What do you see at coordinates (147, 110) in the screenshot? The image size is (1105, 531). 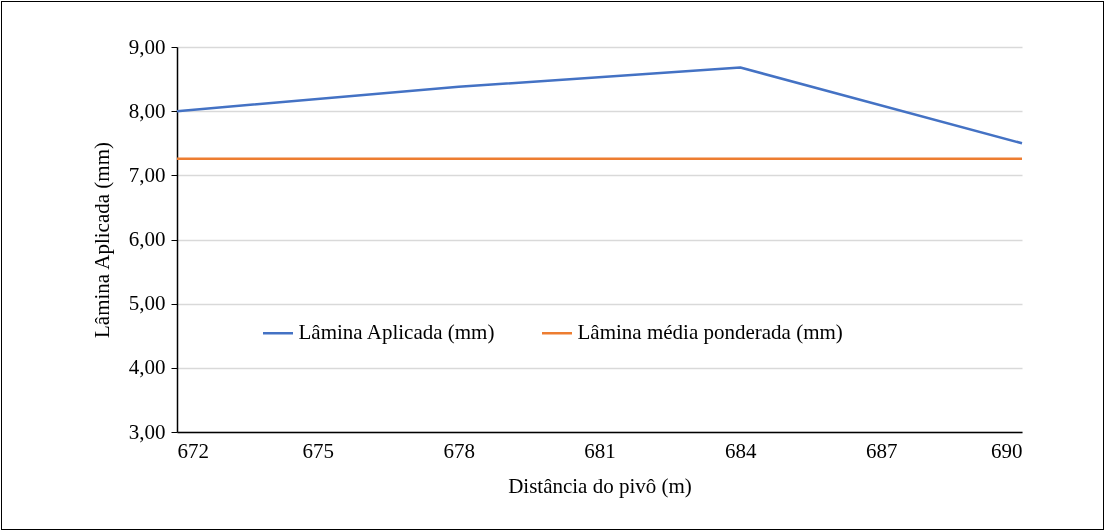 I see `y-tick-label: 8,00` at bounding box center [147, 110].